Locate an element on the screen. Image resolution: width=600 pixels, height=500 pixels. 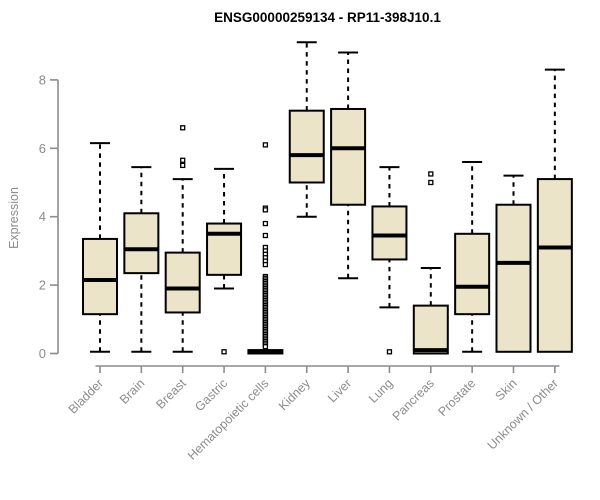
y-tick-label: 2 is located at coordinates (42, 285).